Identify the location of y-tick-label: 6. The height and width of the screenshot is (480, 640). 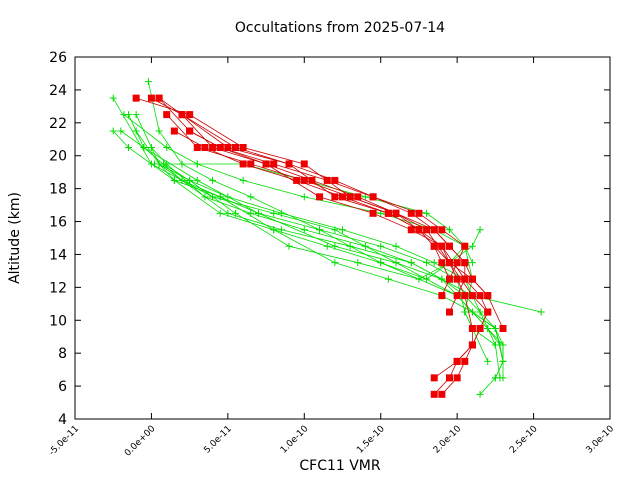
(62, 387).